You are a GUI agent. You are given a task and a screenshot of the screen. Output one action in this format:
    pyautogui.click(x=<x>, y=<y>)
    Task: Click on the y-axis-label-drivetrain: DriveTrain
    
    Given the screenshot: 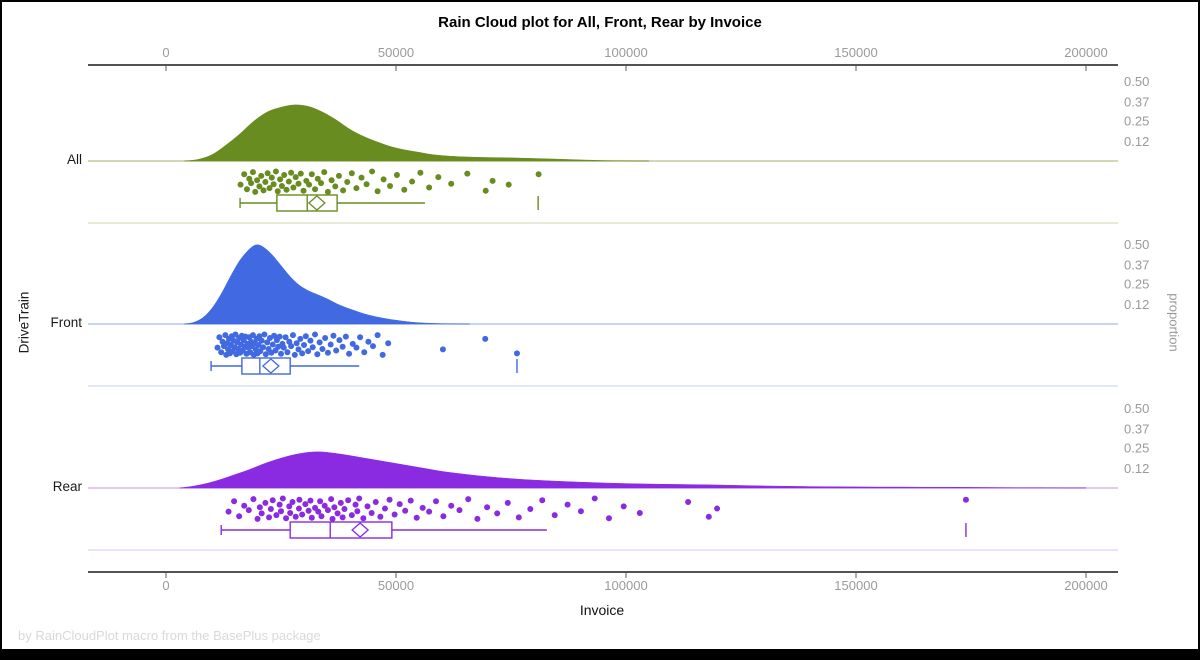 What is the action you would take?
    pyautogui.click(x=24, y=322)
    